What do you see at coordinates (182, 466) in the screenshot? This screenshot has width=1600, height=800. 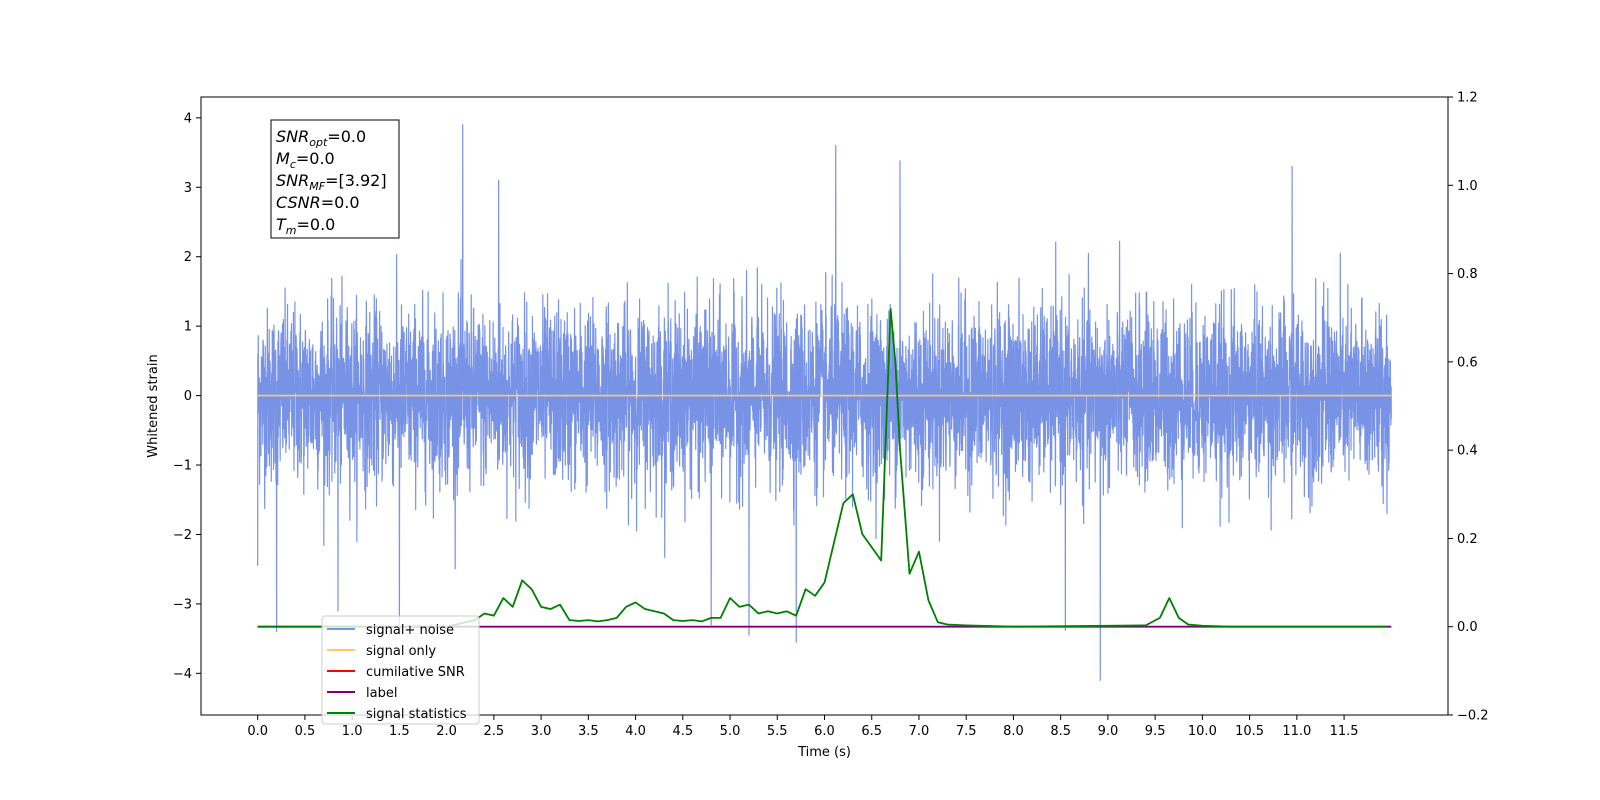 I see `y-tick-label: −1` at bounding box center [182, 466].